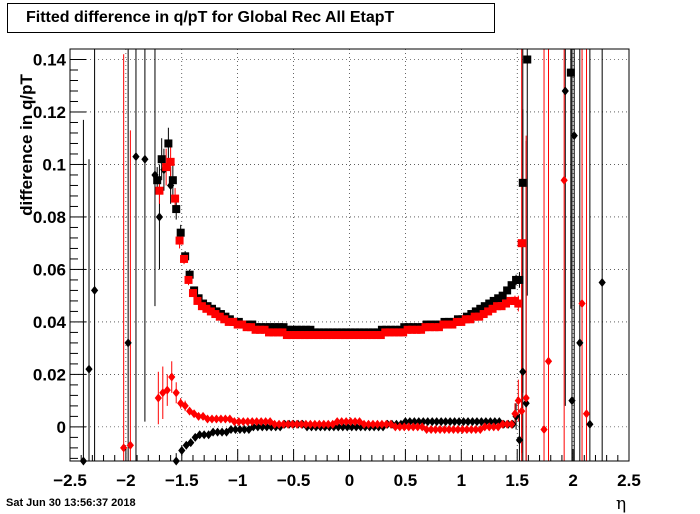 Image resolution: width=700 pixels, height=514 pixels. What do you see at coordinates (26, 145) in the screenshot?
I see `y-axis-label: difference in q/pT` at bounding box center [26, 145].